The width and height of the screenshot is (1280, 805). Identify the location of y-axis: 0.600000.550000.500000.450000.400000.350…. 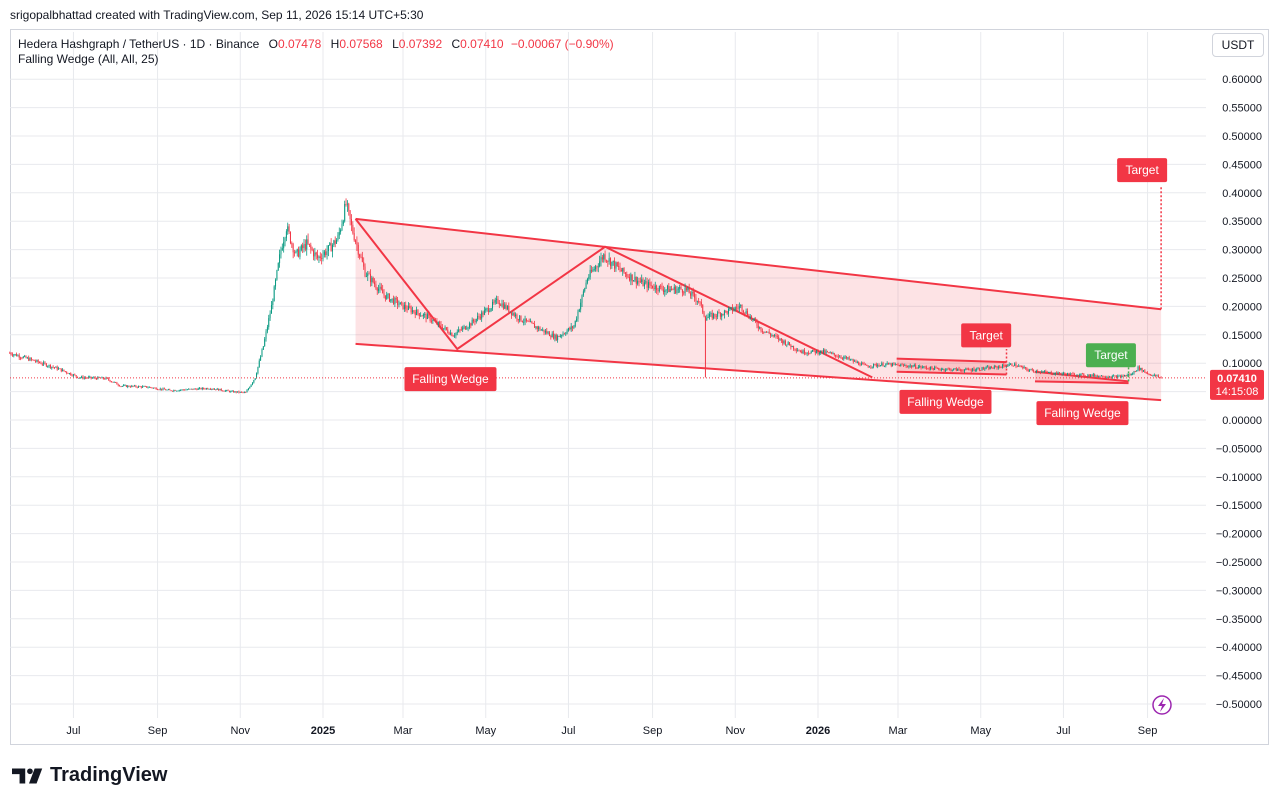
(1239, 392).